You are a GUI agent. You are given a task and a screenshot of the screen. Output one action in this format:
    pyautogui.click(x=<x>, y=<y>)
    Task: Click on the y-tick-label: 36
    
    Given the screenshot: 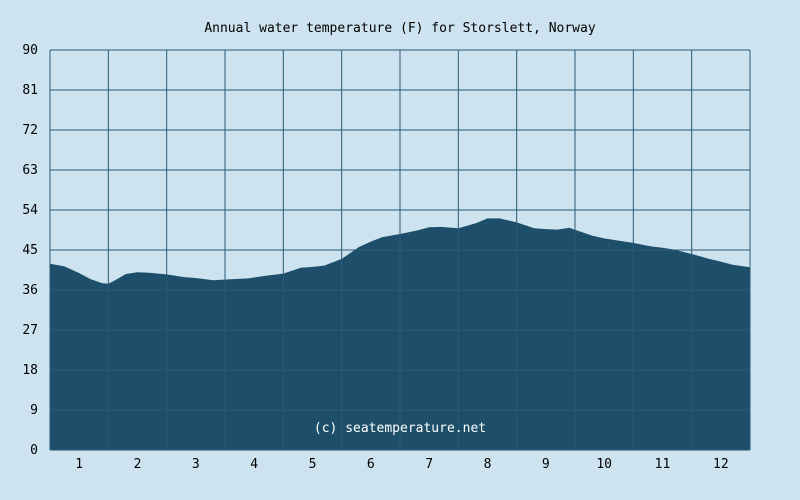 What is the action you would take?
    pyautogui.click(x=30, y=290)
    